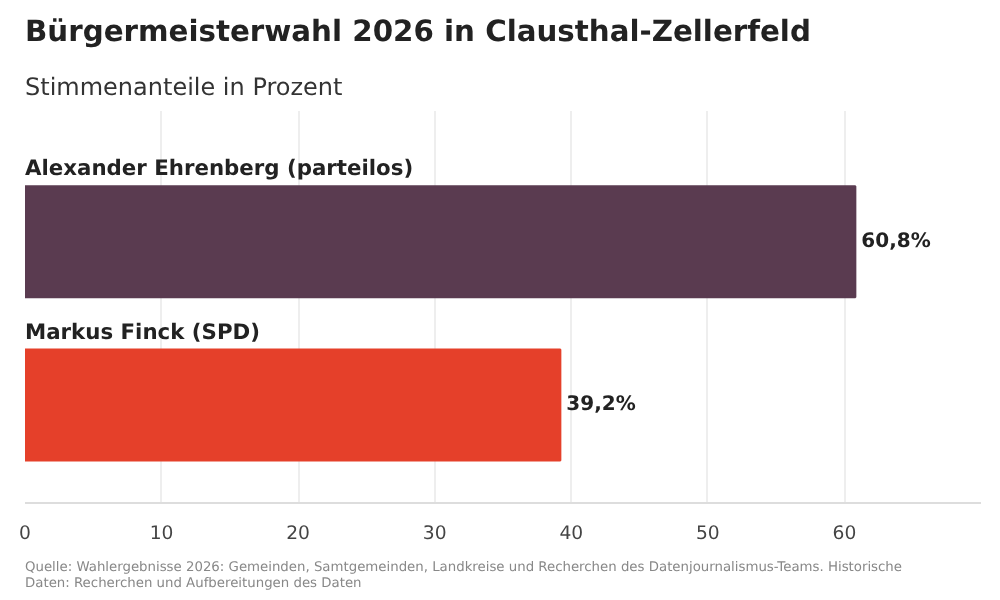  Describe the element at coordinates (142, 331) in the screenshot. I see `y-tick-label: Markus Finck (SPD)` at that location.